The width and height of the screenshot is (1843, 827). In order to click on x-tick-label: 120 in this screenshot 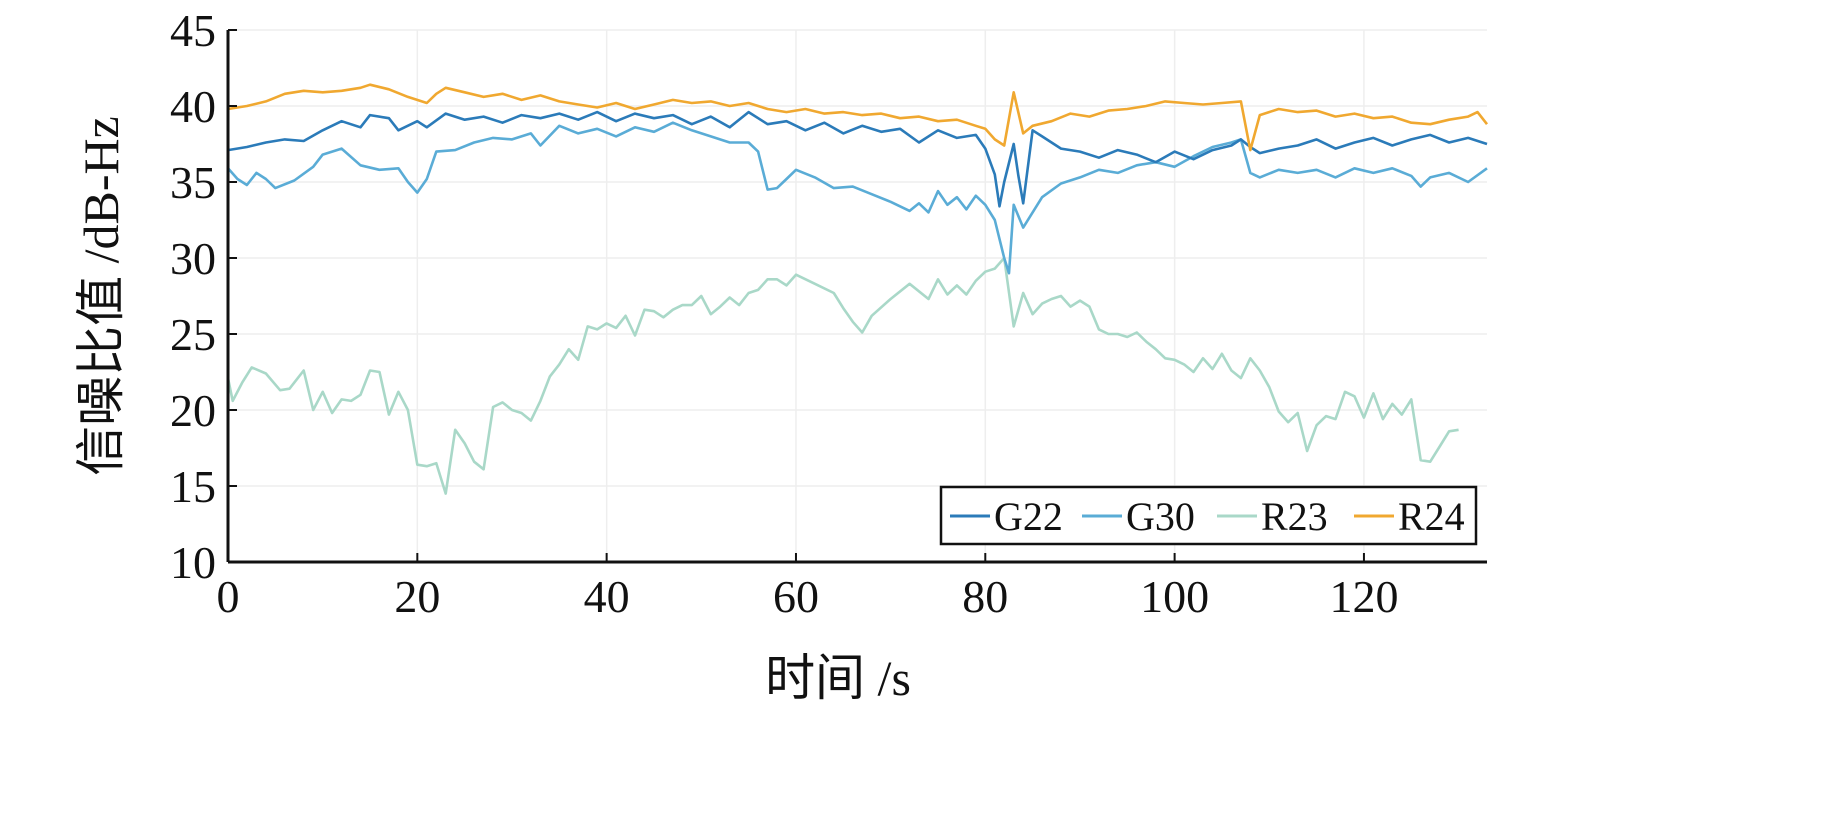, I will do `click(1363, 596)`.